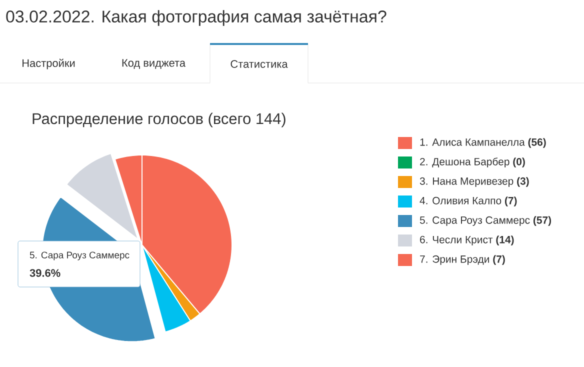 The height and width of the screenshot is (367, 584). I want to click on legend-label: 6. Чесли Крист (14), so click(467, 241).